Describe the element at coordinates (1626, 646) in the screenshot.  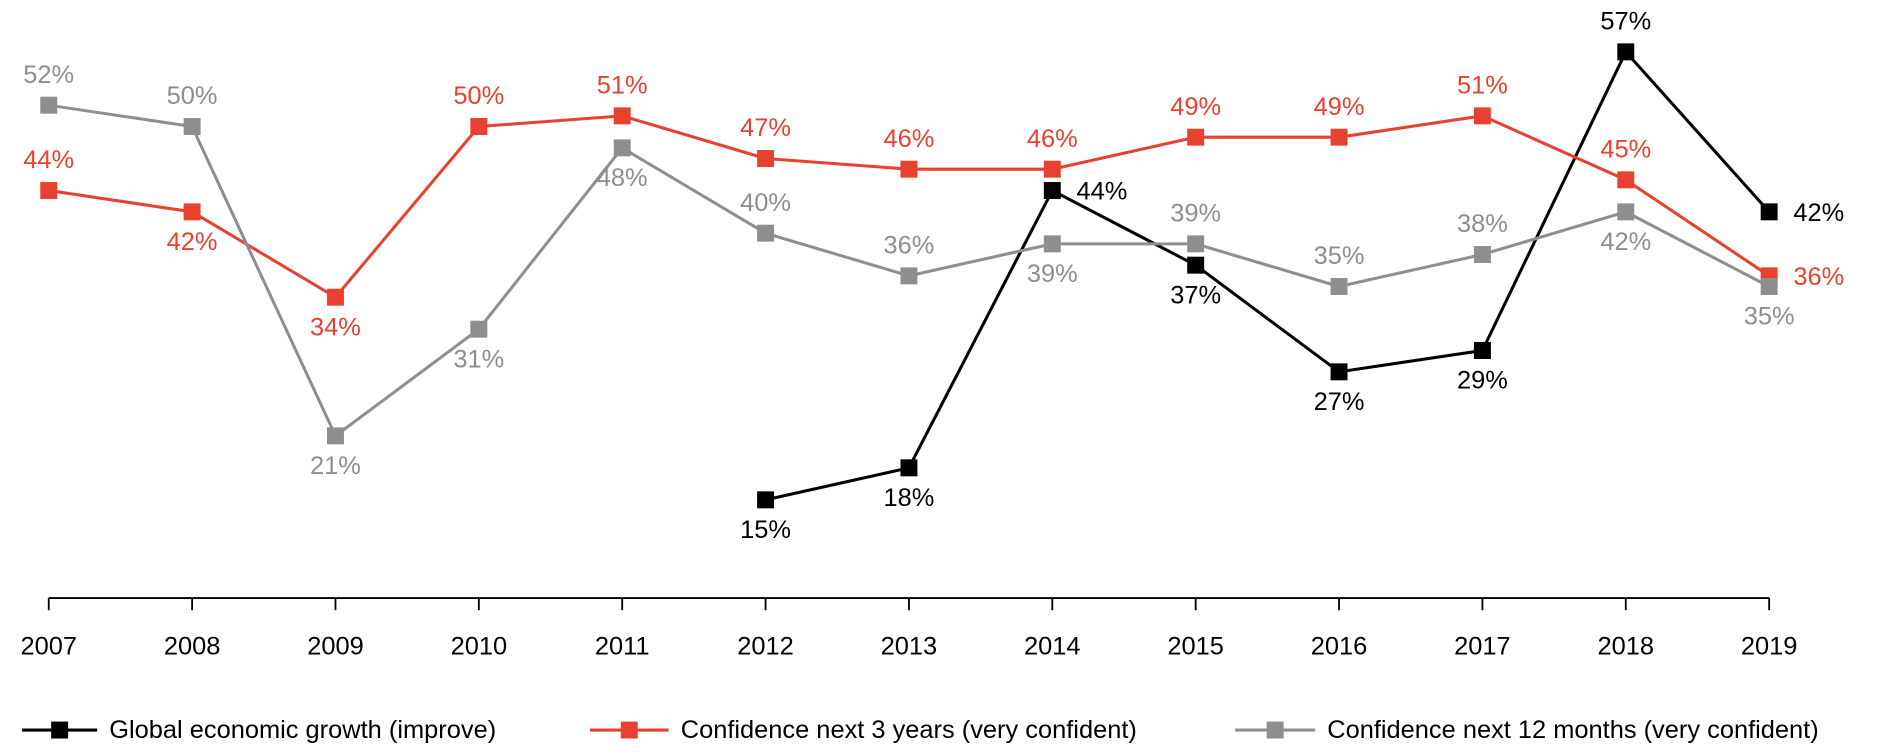
I see `x-tick-label: 2018` at that location.